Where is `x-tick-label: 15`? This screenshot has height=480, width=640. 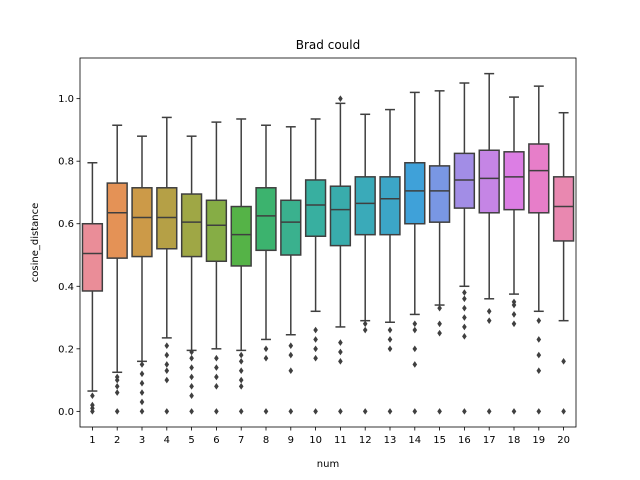 x-tick-label: 15 is located at coordinates (439, 440).